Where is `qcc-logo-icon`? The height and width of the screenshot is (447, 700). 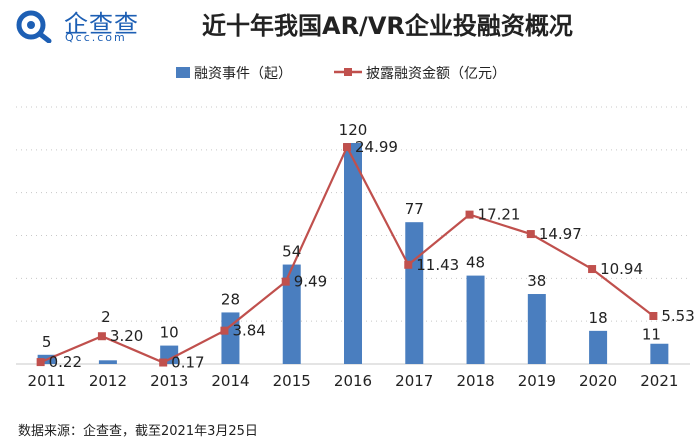 qcc-logo-icon is located at coordinates (34, 26).